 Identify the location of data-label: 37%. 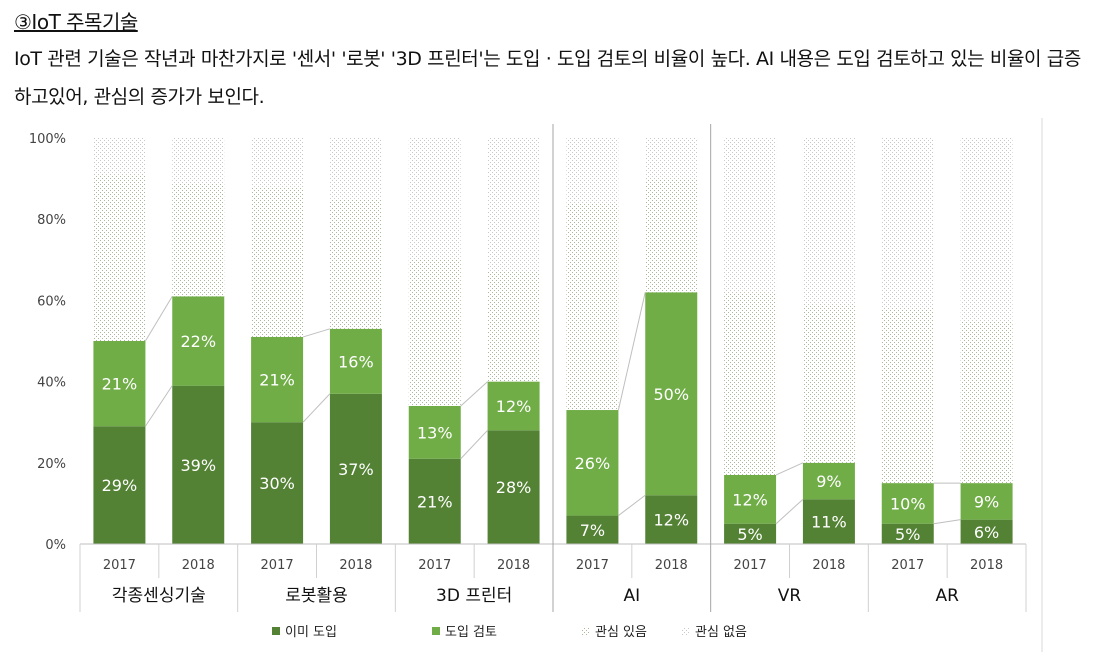
(356, 469).